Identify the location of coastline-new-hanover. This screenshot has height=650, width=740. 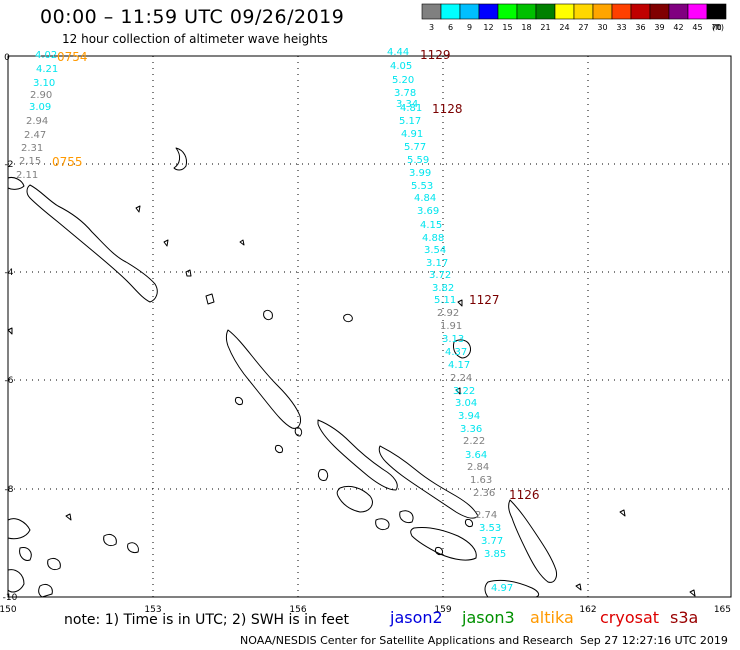
(16, 183).